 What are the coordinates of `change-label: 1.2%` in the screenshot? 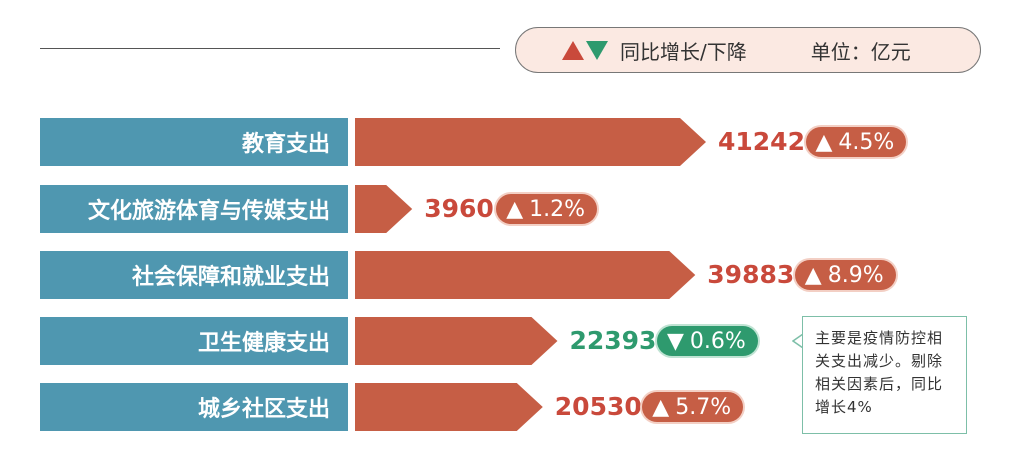 It's located at (557, 209).